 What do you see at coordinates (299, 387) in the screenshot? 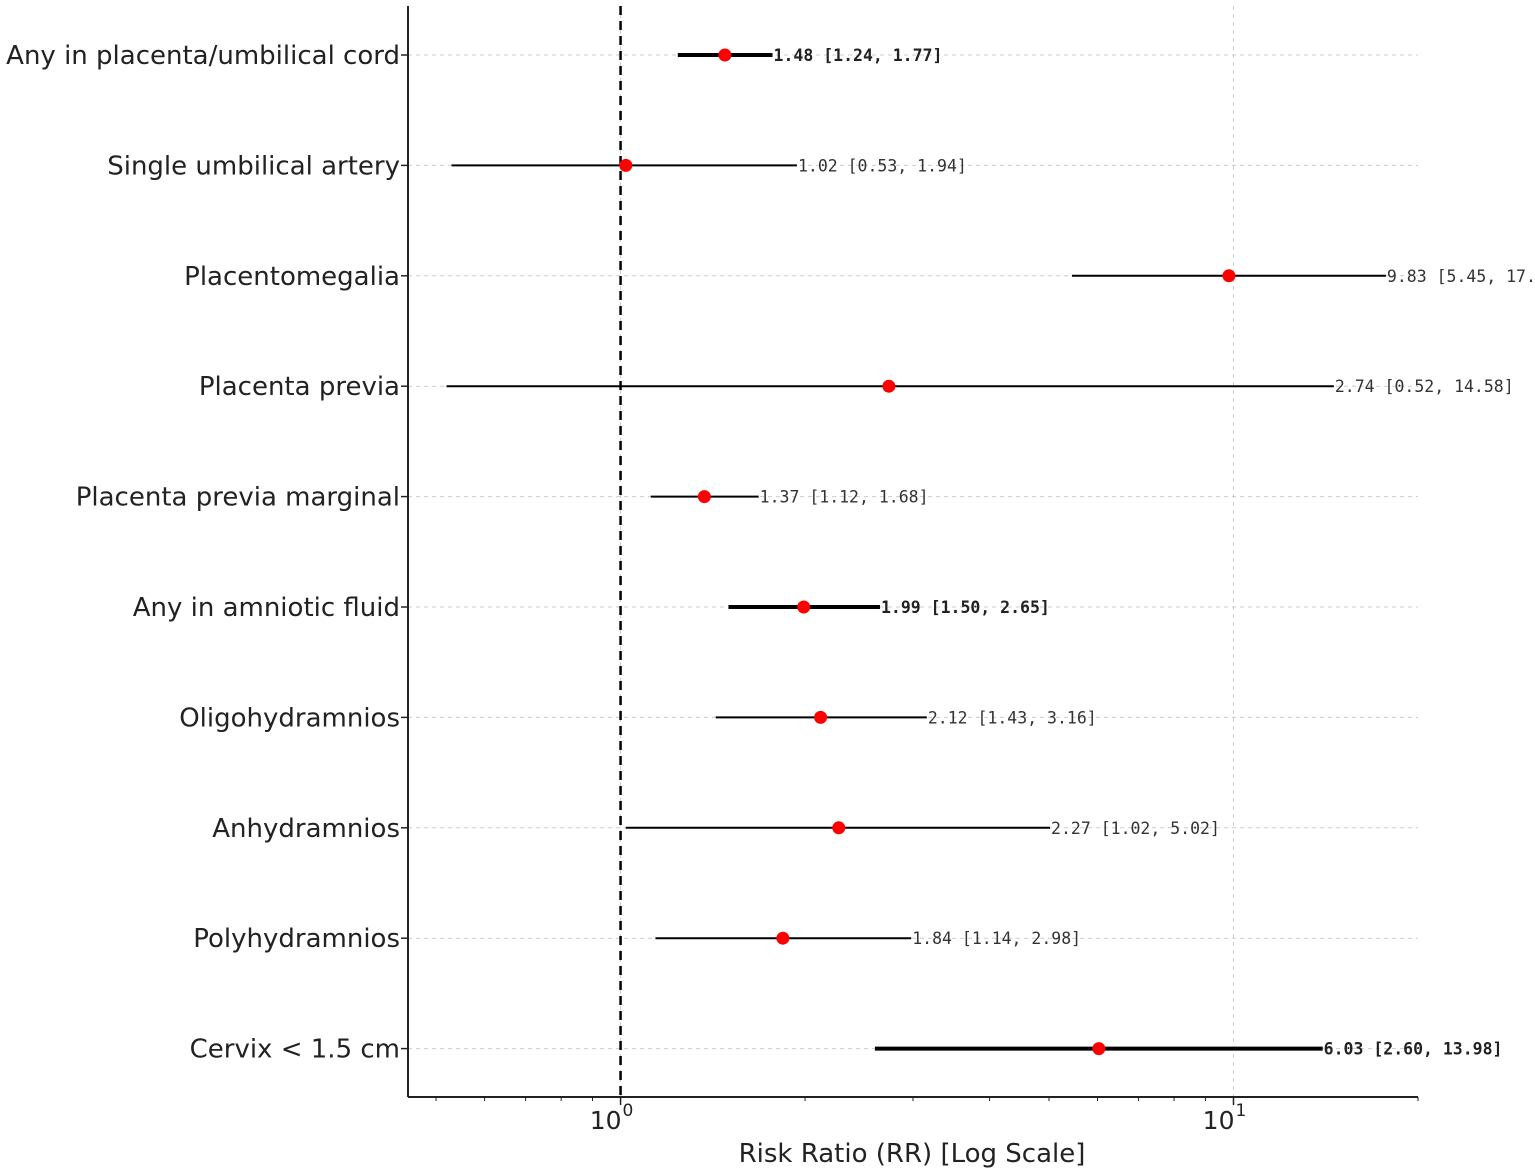
I see `row-placenta-previa-label: Placenta previa` at bounding box center [299, 387].